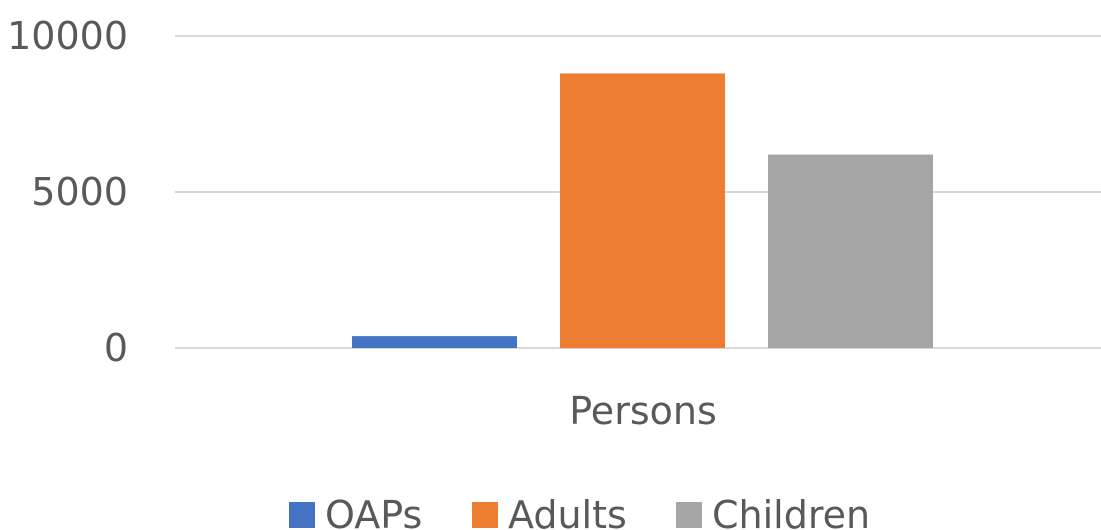 This screenshot has height=530, width=1101. I want to click on y-tick-label: 0, so click(116, 348).